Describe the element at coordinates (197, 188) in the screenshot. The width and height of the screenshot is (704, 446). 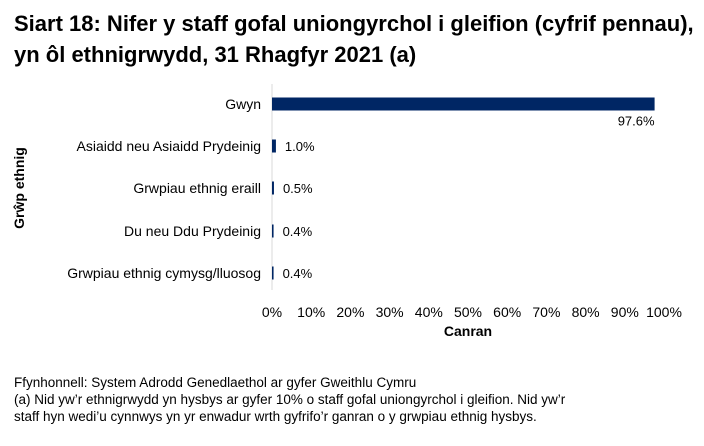
I see `category-label: Grwpiau ethnig eraill` at that location.